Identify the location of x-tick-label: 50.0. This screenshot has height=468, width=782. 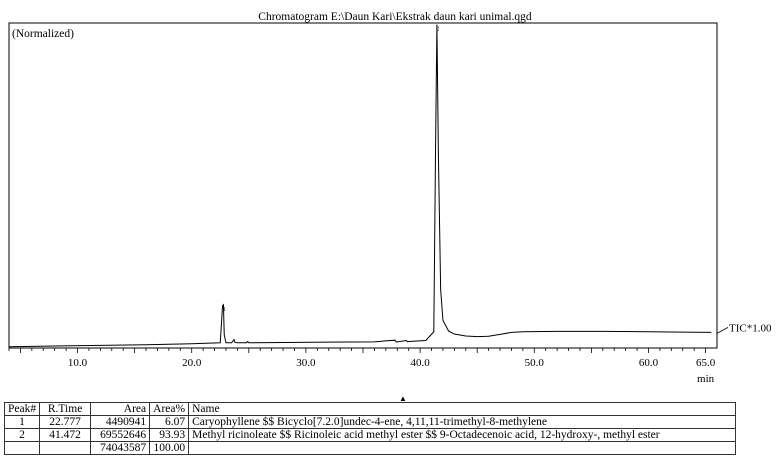
(535, 363).